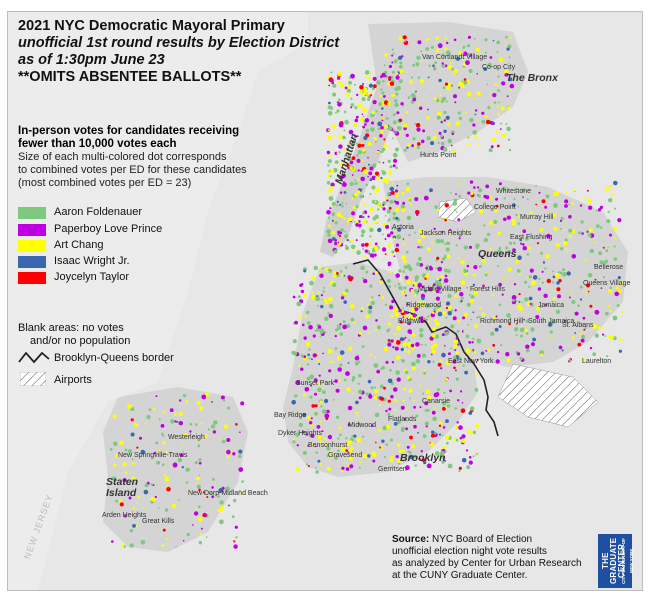  Describe the element at coordinates (73, 380) in the screenshot. I see `legend-airports-label: Airports` at that location.